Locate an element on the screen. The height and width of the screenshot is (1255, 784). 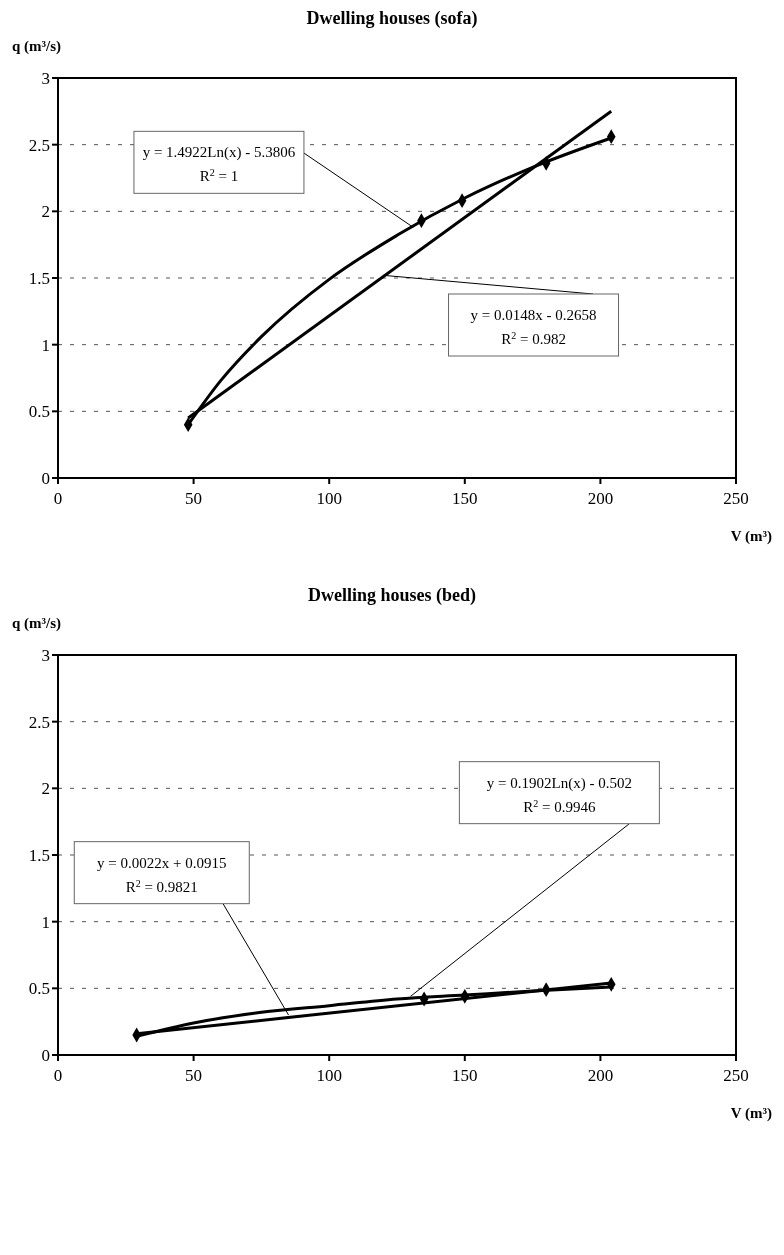
chart-title: Dwelling houses (bed) is located at coordinates (392, 596).